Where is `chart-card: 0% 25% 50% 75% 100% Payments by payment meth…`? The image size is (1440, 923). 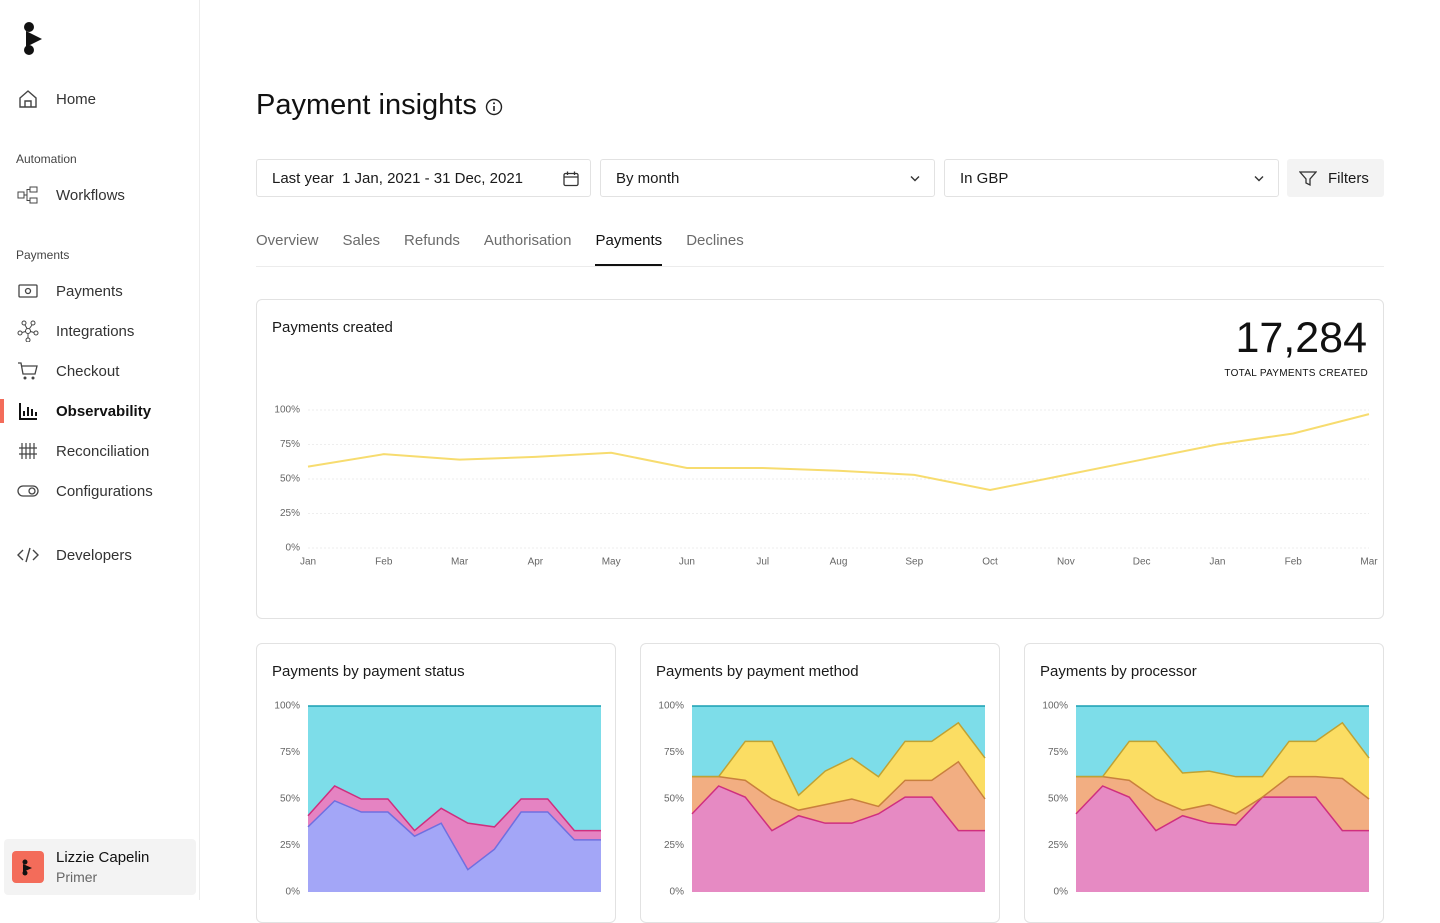
chart-card: 0% 25% 50% 75% 100% Payments by payment meth… is located at coordinates (820, 783).